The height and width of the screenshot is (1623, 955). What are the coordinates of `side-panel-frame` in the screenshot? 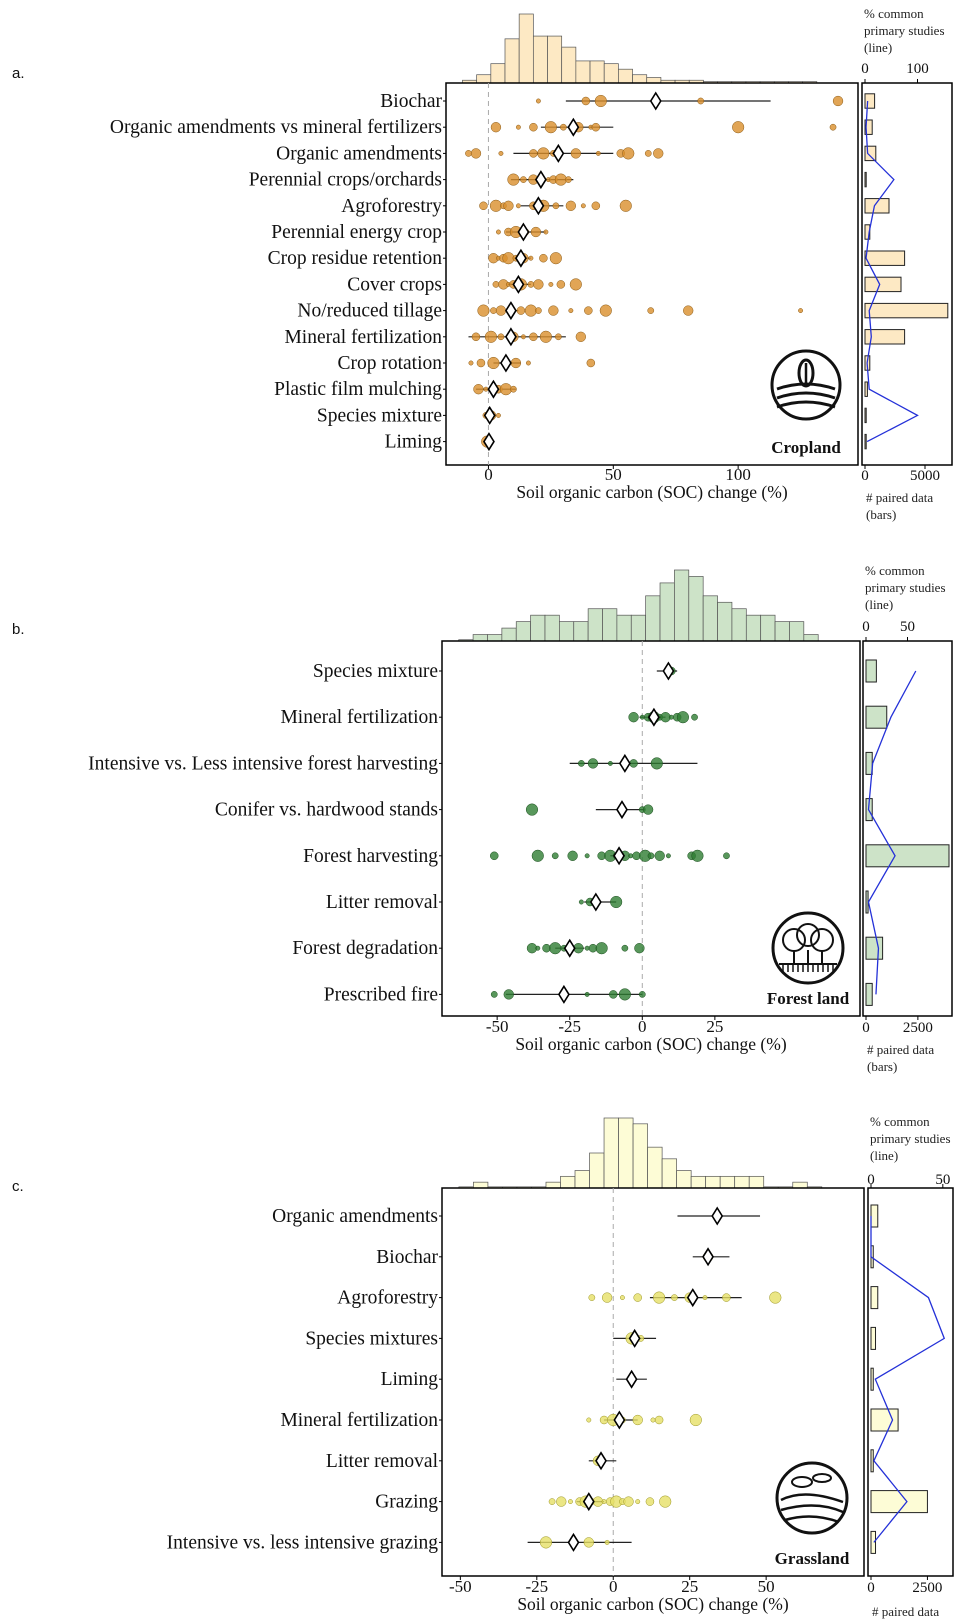 It's located at (910, 1382).